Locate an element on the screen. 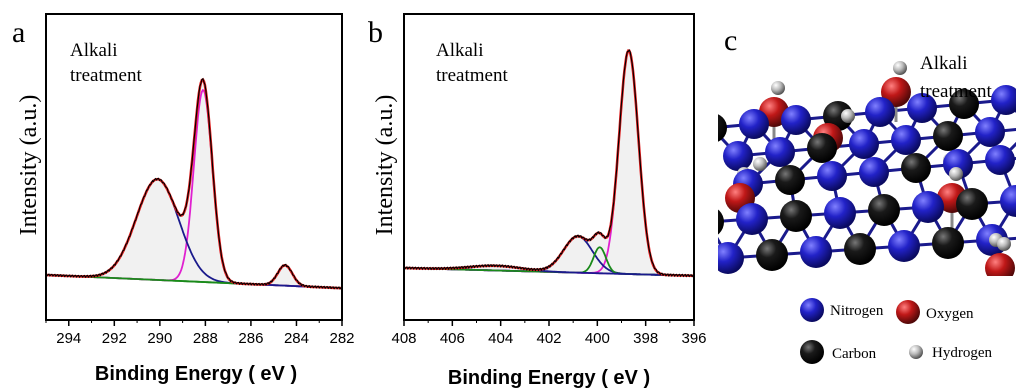 This screenshot has width=1020, height=388. x-tick-label: 282 is located at coordinates (341, 338).